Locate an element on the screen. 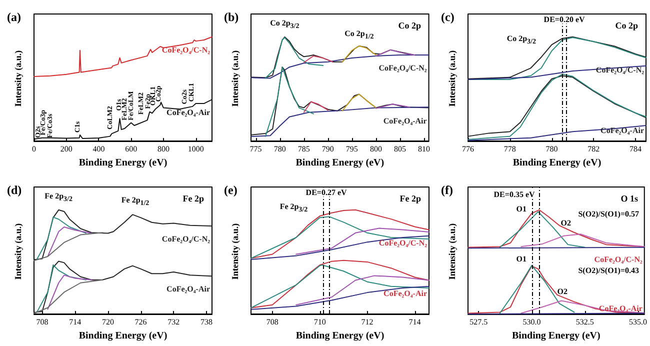 Image resolution: width=650 pixels, height=346 pixels. x-tick-label: 810 is located at coordinates (424, 149).